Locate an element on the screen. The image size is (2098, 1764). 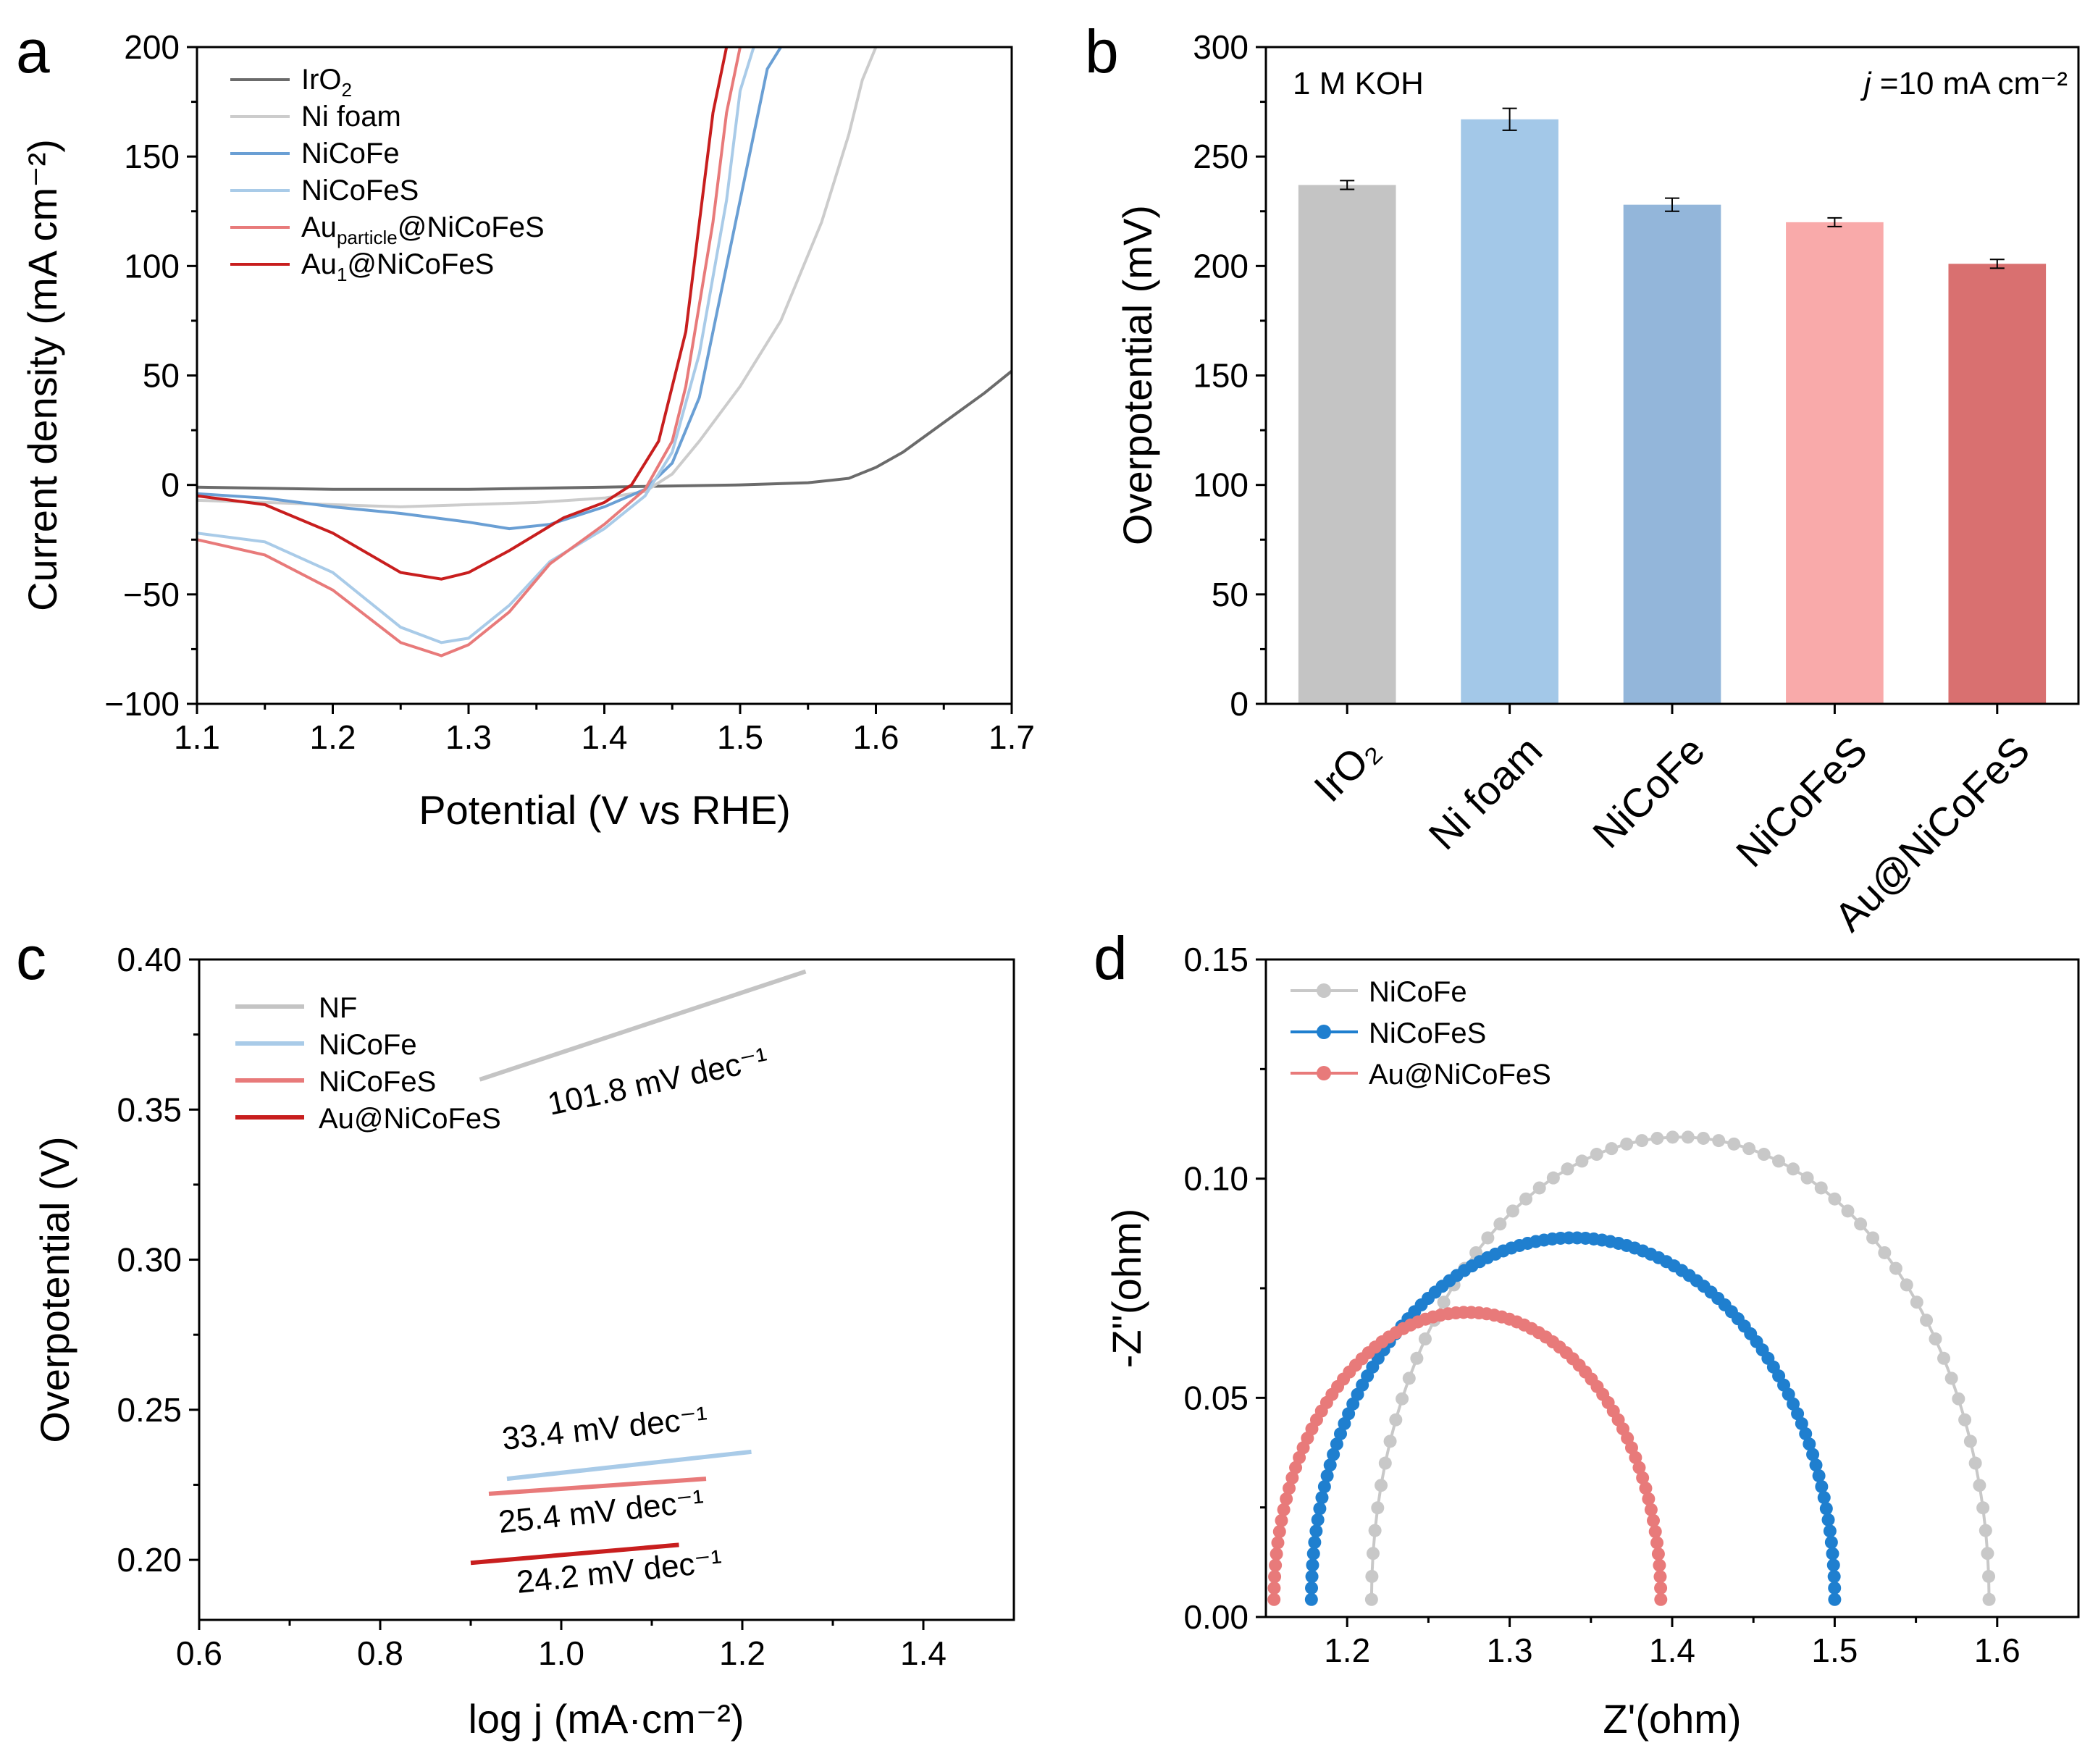
y-tick-label: 150 is located at coordinates (1221, 376).